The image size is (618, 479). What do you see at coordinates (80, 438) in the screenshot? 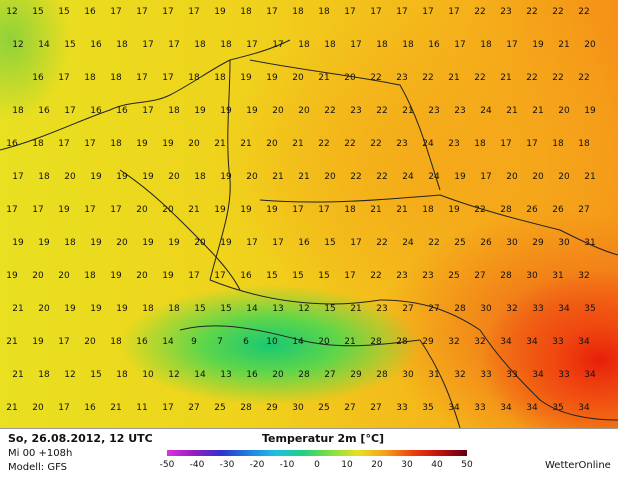
I see `date: So, 26.08.2012, 12 UTC` at bounding box center [80, 438].